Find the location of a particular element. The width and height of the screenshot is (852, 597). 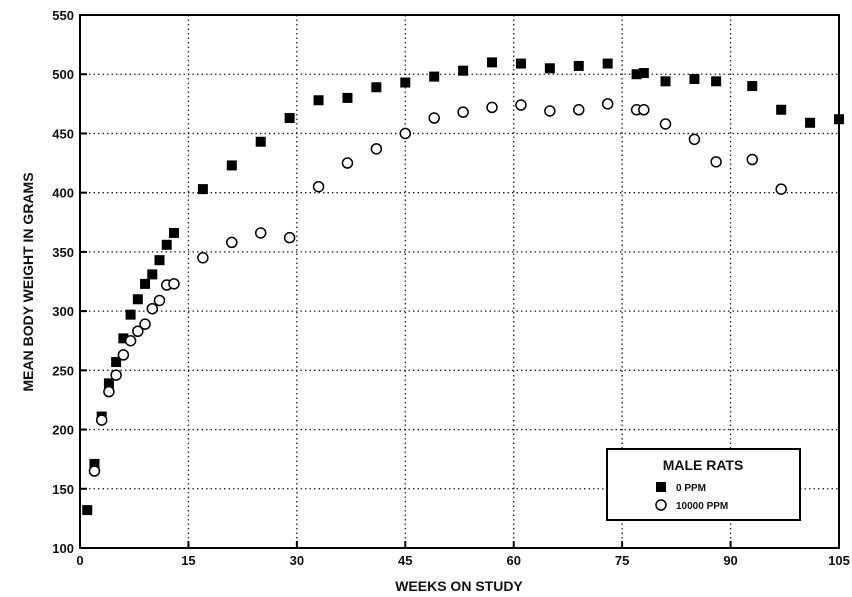

y-tick-label: 350 is located at coordinates (63, 252).